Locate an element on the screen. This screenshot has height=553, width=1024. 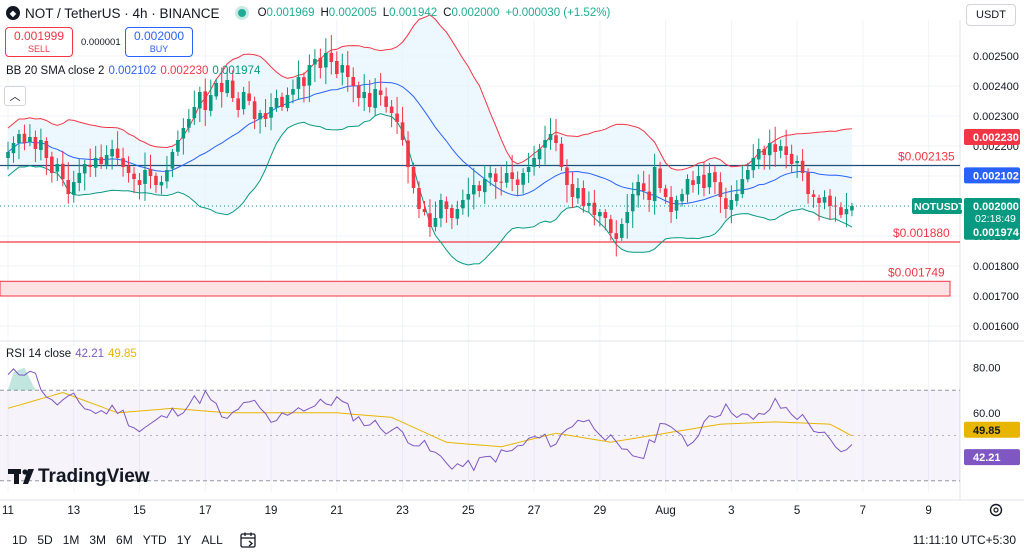
utc-clock: 11:11:10 UTC+5:30 is located at coordinates (964, 540).